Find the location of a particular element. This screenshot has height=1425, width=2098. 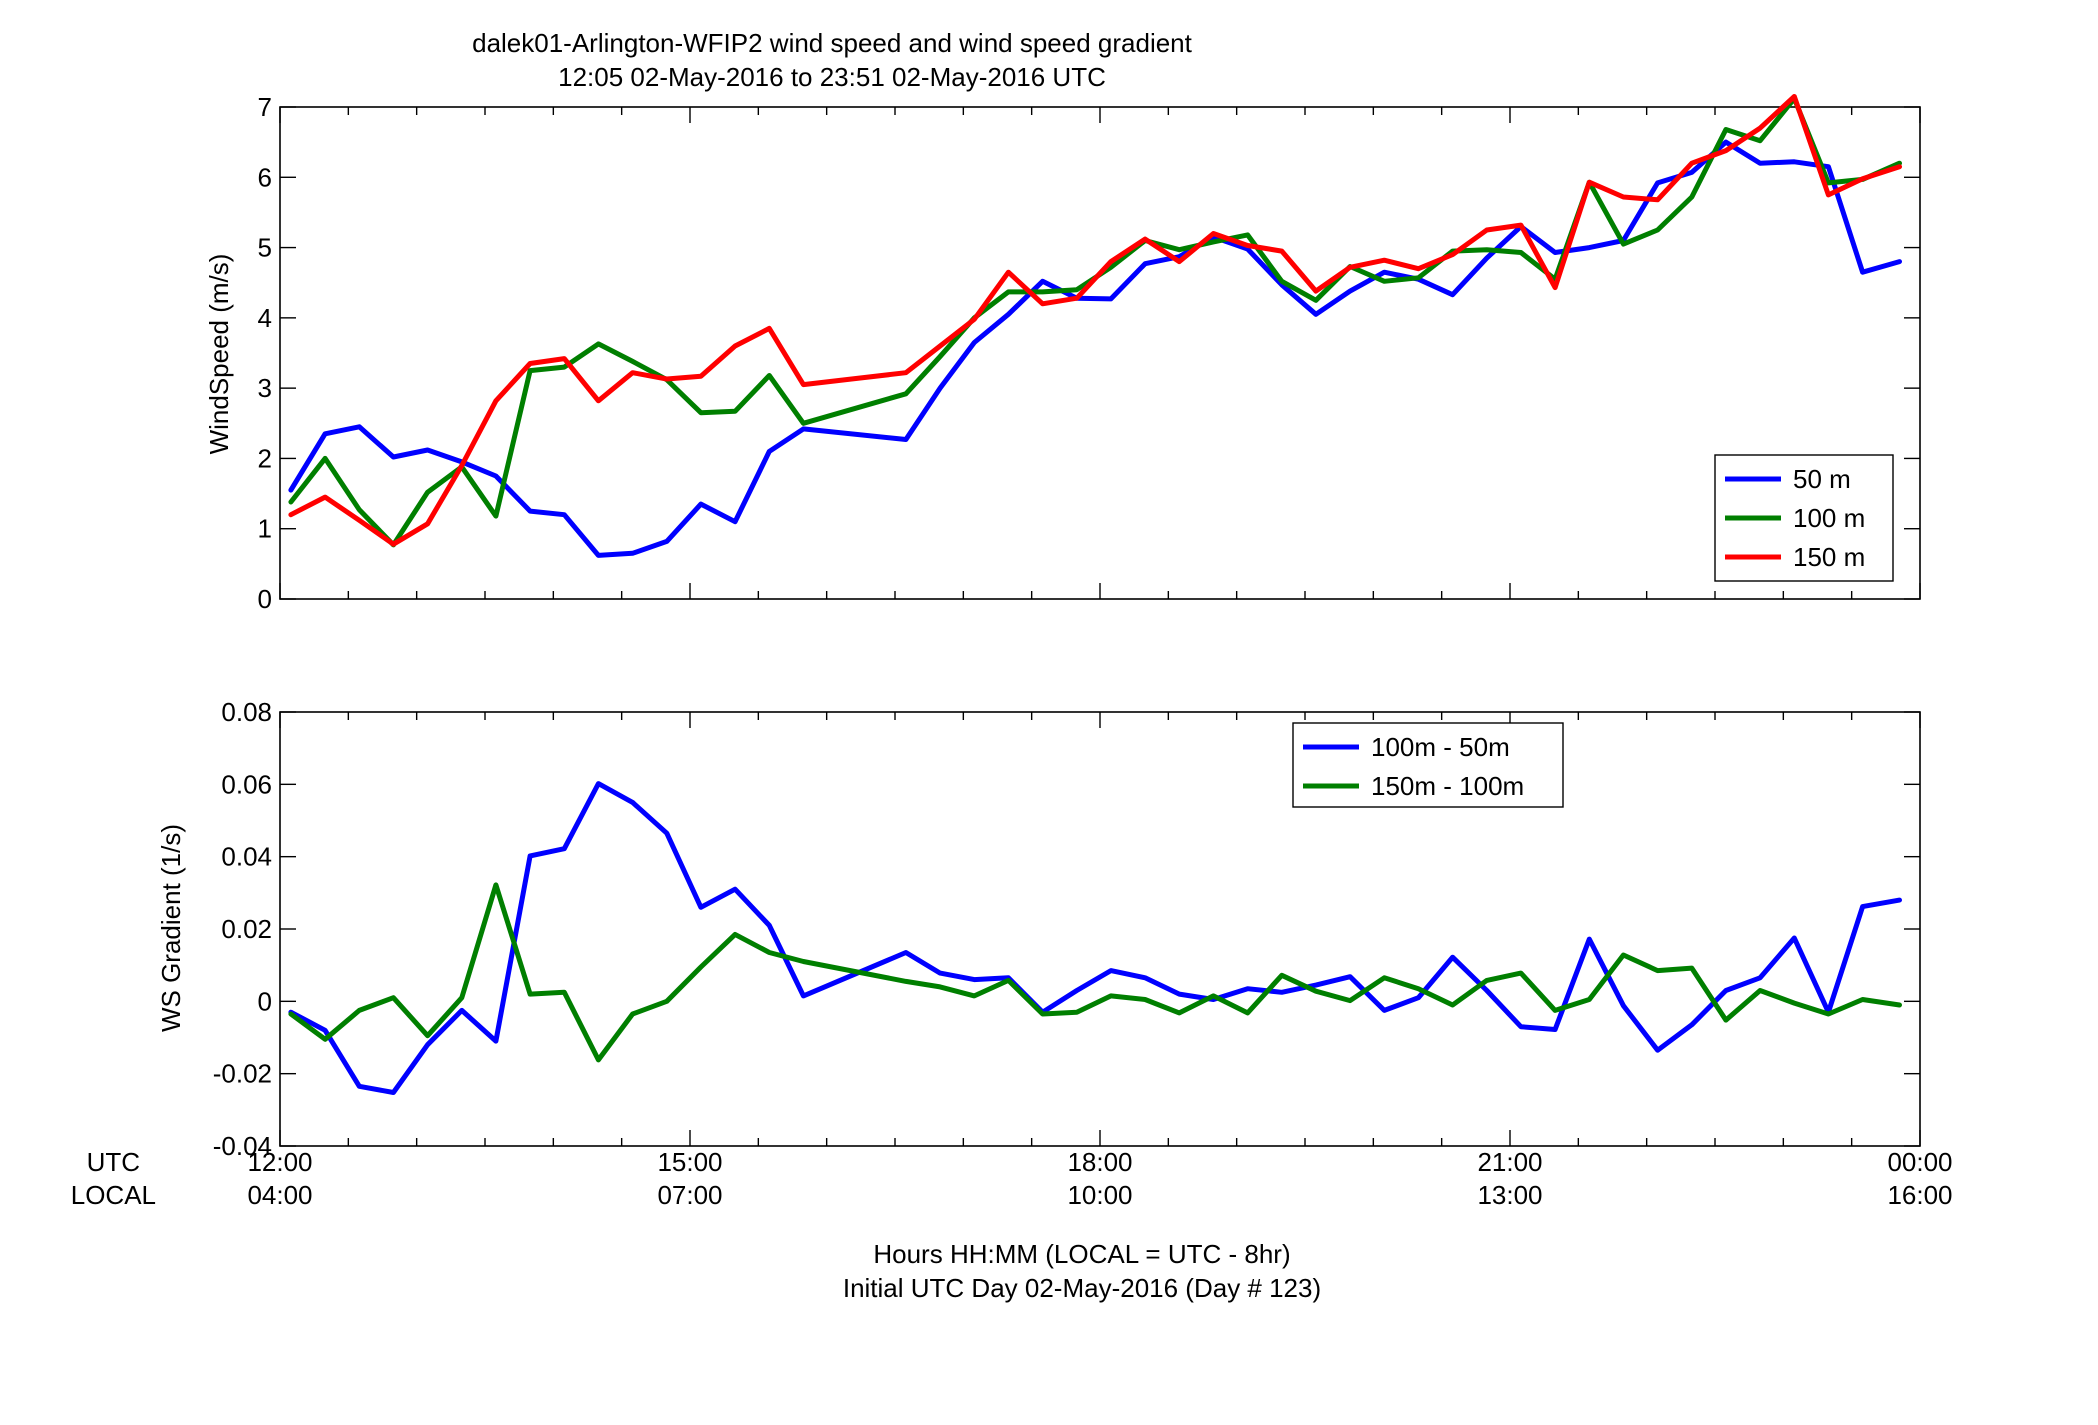

y-tick-label: -0.02 is located at coordinates (242, 1074).